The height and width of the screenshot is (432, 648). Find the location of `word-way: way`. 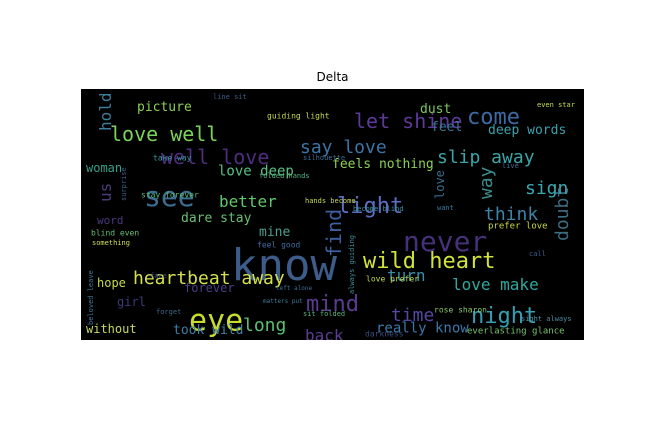

word-way: way is located at coordinates (486, 182).